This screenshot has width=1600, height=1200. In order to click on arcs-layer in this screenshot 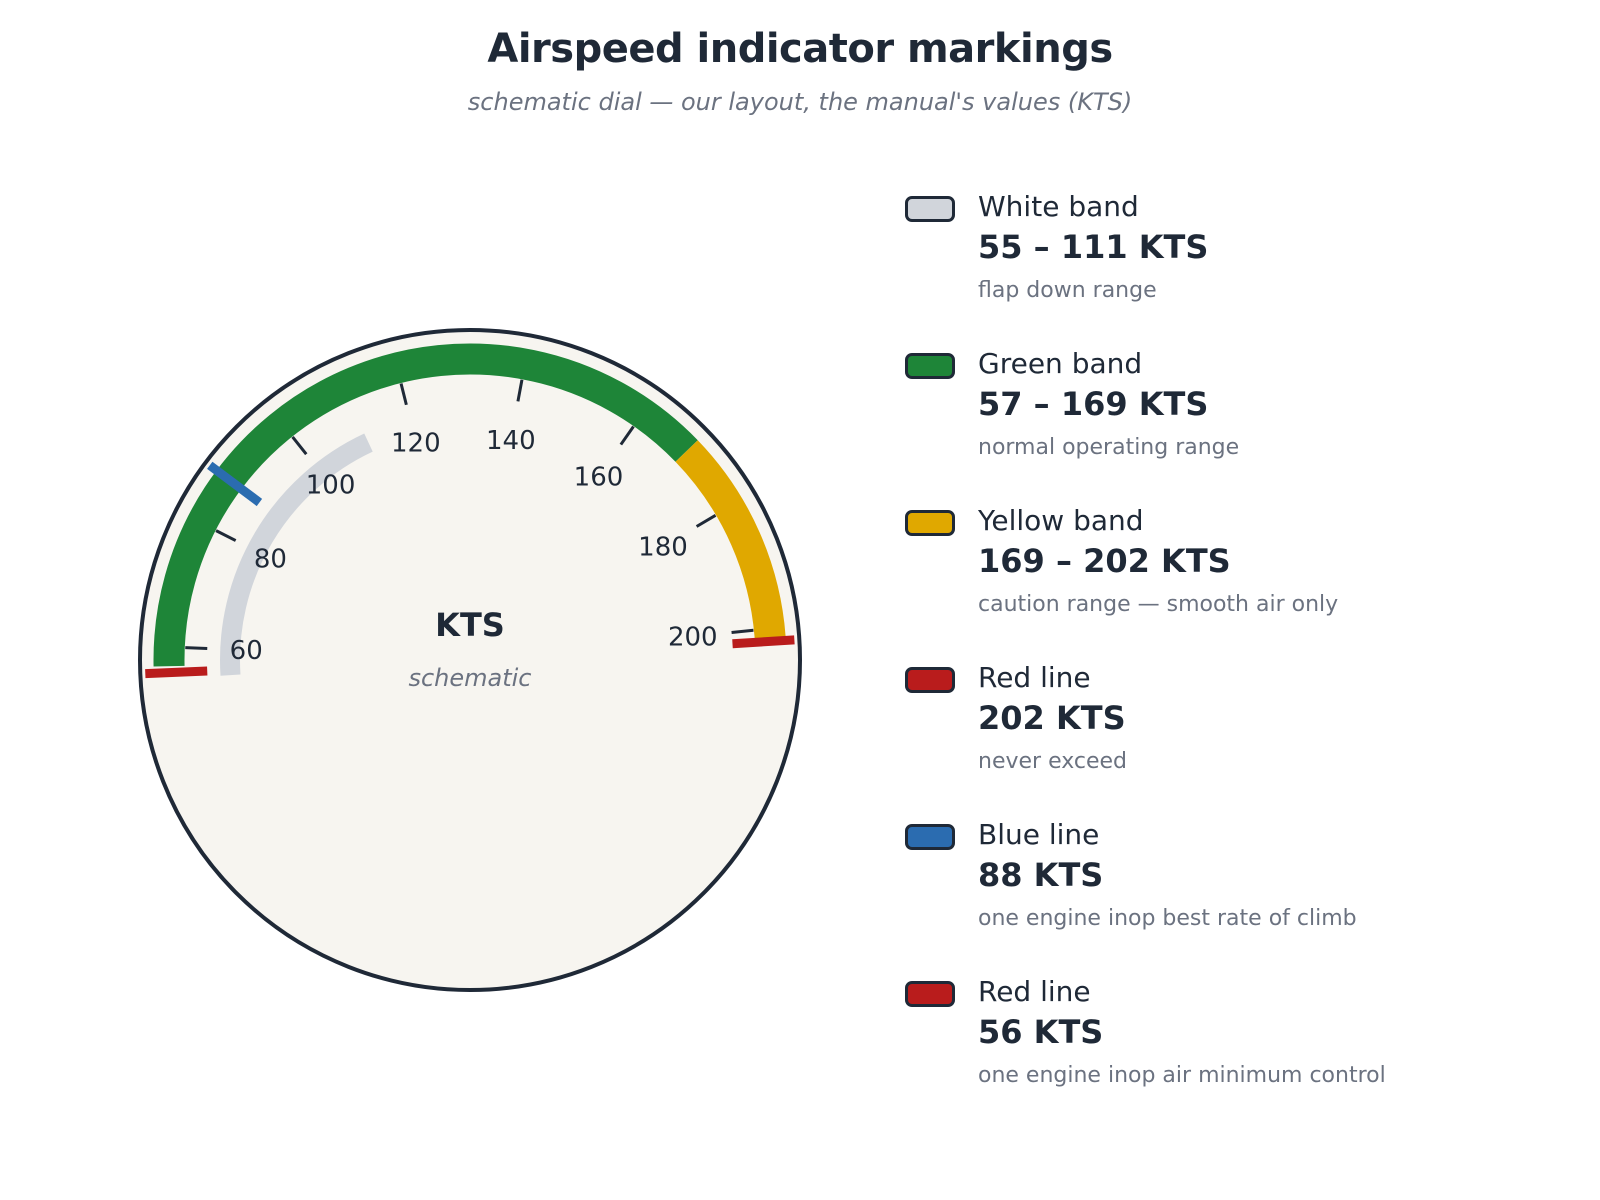, I will do `click(469, 509)`.